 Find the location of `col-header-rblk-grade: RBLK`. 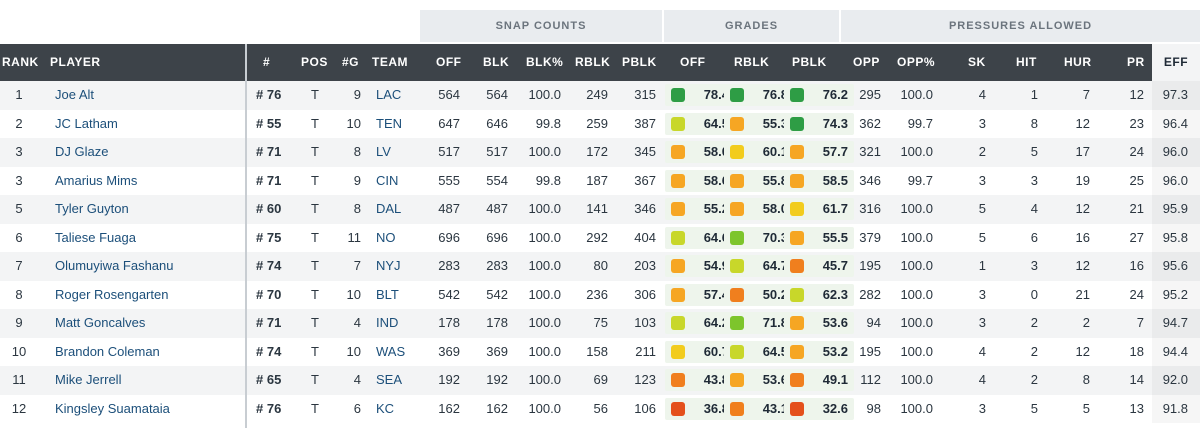

col-header-rblk-grade: RBLK is located at coordinates (752, 62).